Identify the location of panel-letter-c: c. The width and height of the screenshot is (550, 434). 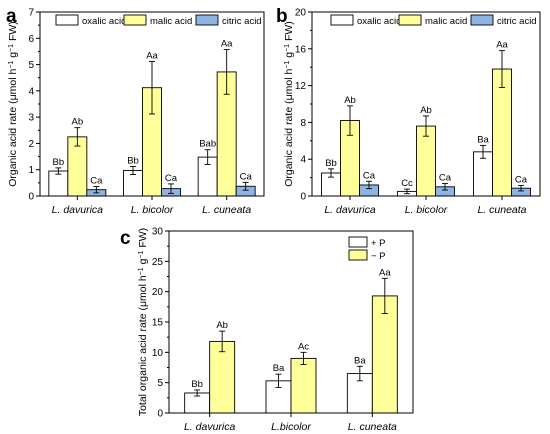
(125, 238).